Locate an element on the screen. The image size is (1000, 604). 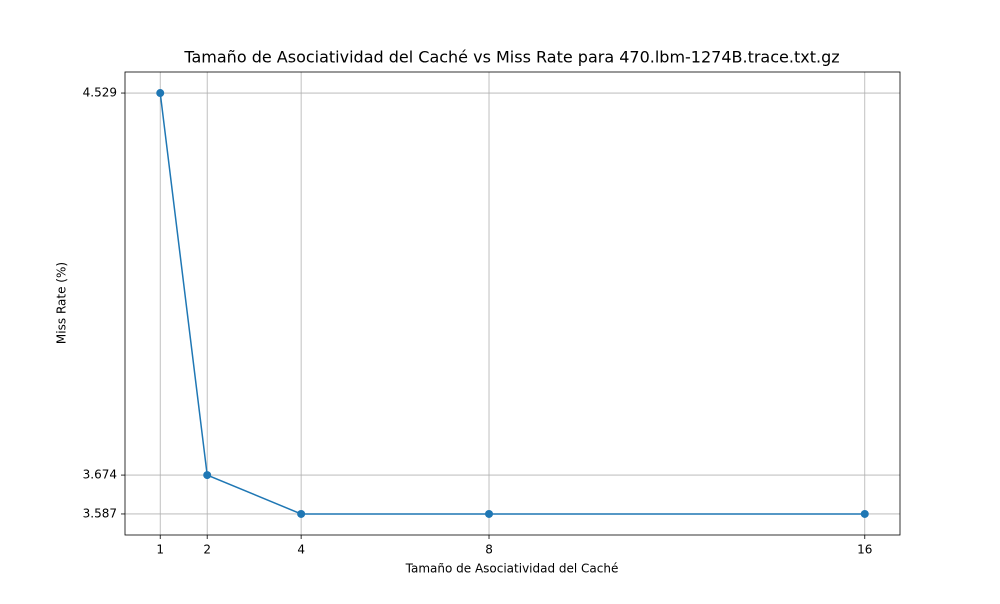
y-tick-label: 3.674 is located at coordinates (100, 475).